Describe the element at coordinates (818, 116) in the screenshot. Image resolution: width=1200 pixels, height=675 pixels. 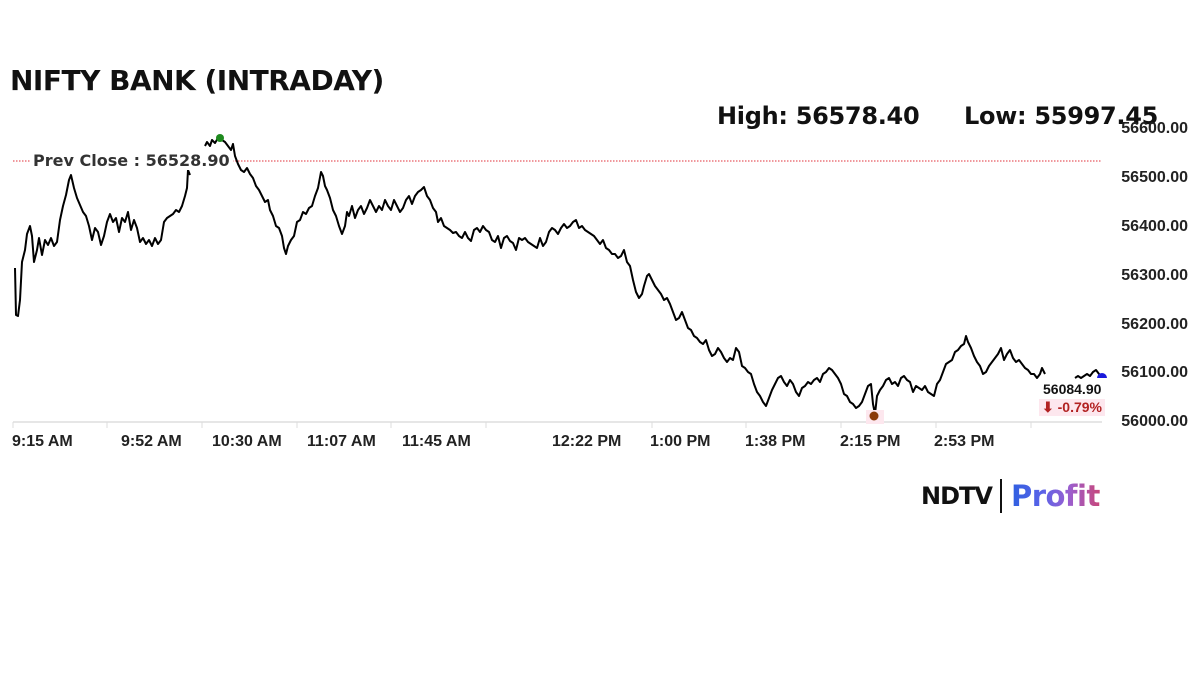
I see `day-high-label: High: 56578.40` at that location.